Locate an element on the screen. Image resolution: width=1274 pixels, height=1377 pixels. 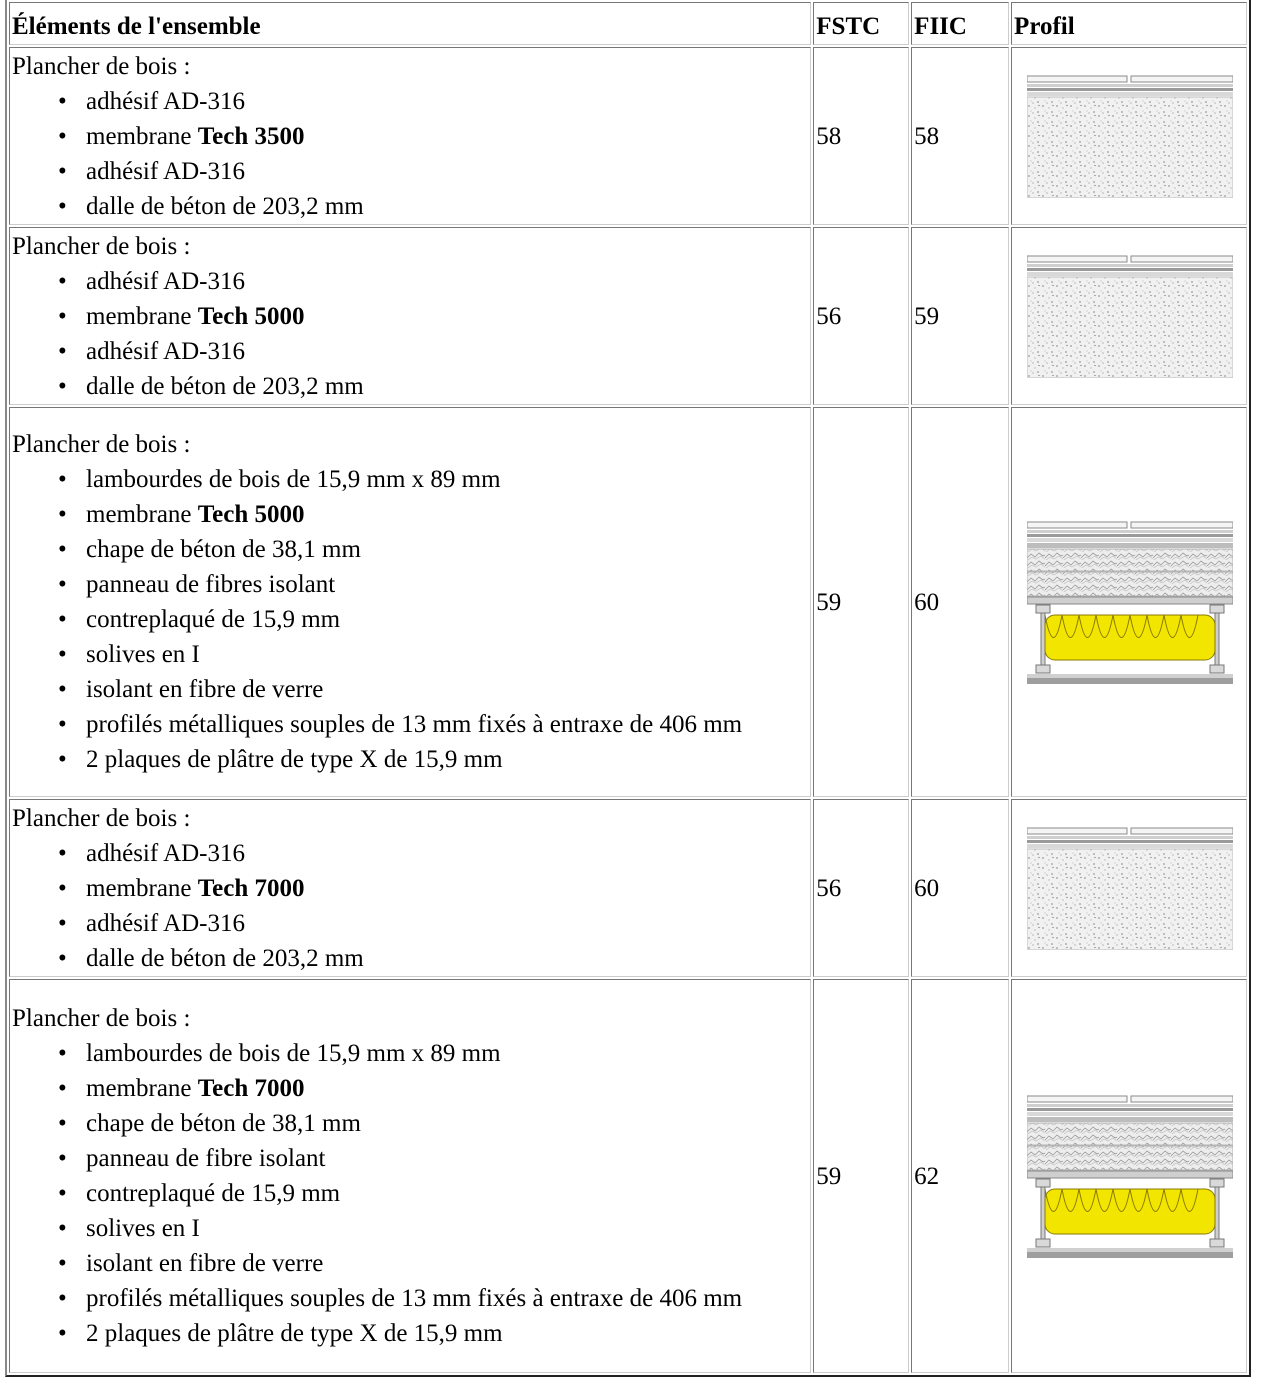
fstc-value: 58 is located at coordinates (861, 136).